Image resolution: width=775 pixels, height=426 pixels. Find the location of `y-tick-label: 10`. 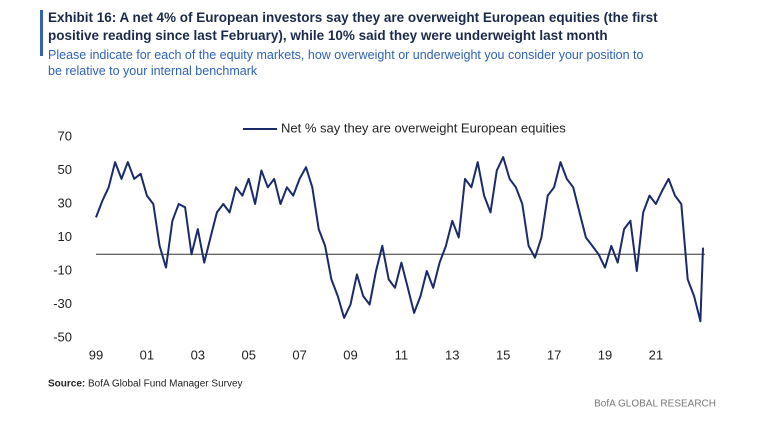

y-tick-label: 10 is located at coordinates (65, 236).